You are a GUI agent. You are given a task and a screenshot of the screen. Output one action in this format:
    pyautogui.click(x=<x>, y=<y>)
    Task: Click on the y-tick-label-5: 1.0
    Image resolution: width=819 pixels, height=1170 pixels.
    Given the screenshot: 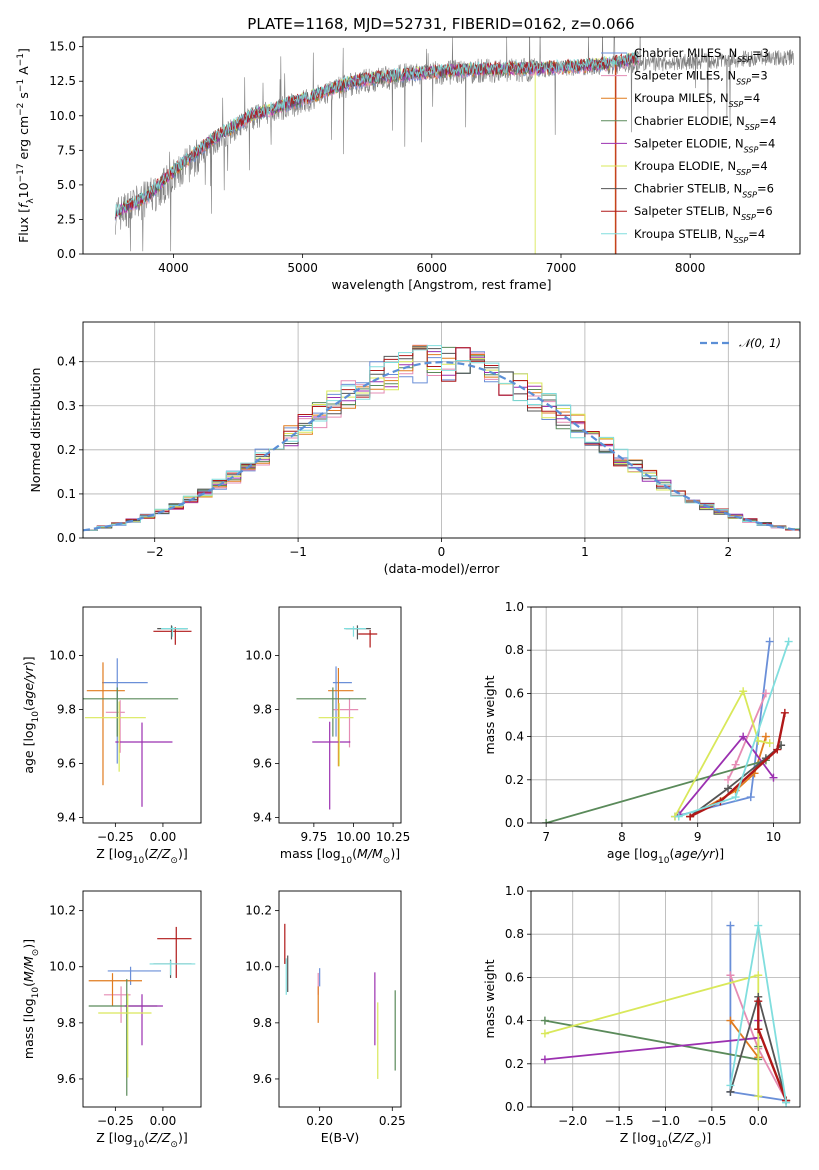 What is the action you would take?
    pyautogui.click(x=514, y=607)
    